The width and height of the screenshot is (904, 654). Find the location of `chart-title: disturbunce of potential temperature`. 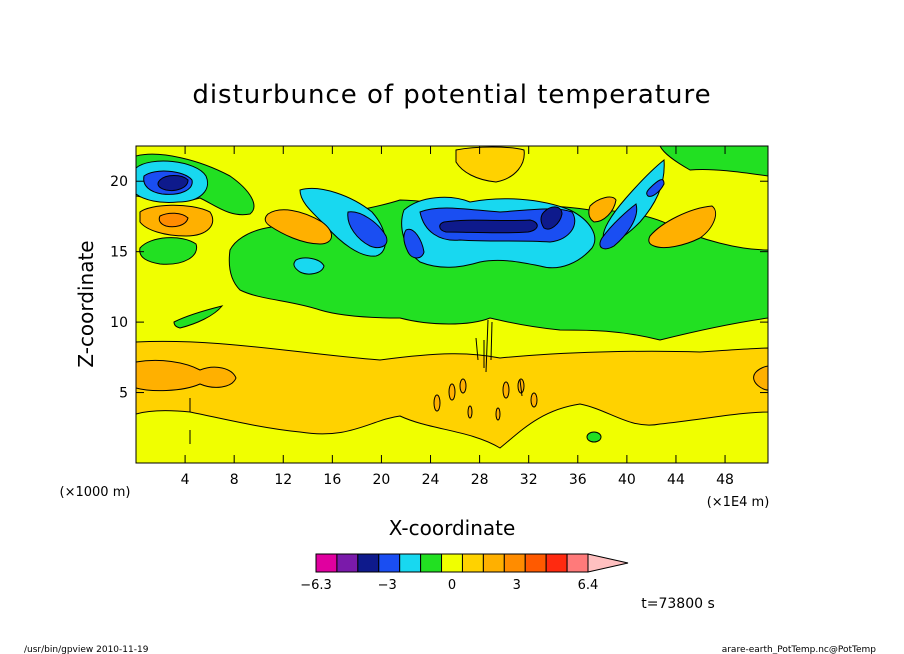

chart-title: disturbunce of potential temperature is located at coordinates (451, 95).